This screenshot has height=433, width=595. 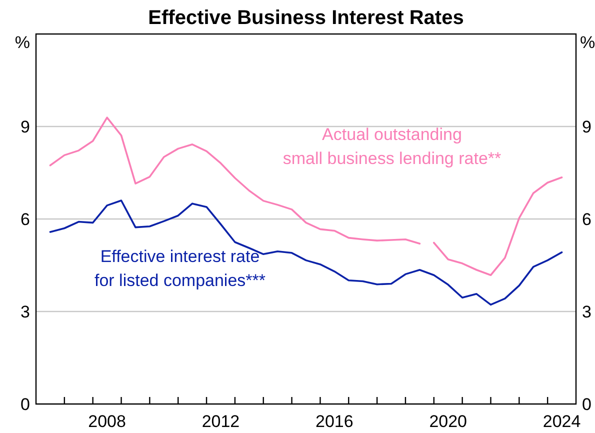 What do you see at coordinates (107, 421) in the screenshot?
I see `x-tick-label: 2008` at bounding box center [107, 421].